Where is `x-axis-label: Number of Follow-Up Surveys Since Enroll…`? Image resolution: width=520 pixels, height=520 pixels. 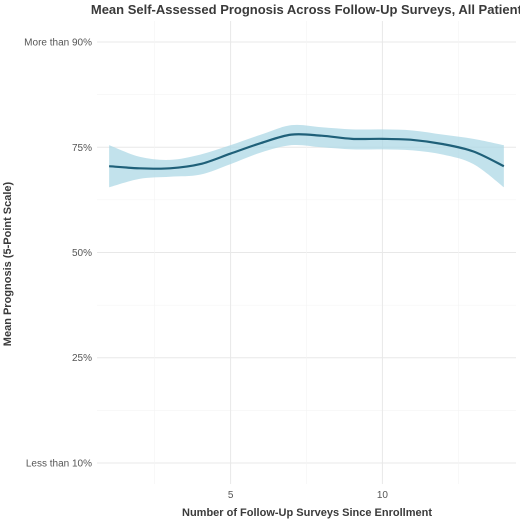 x-axis-label: Number of Follow-Up Surveys Since Enroll… is located at coordinates (307, 513).